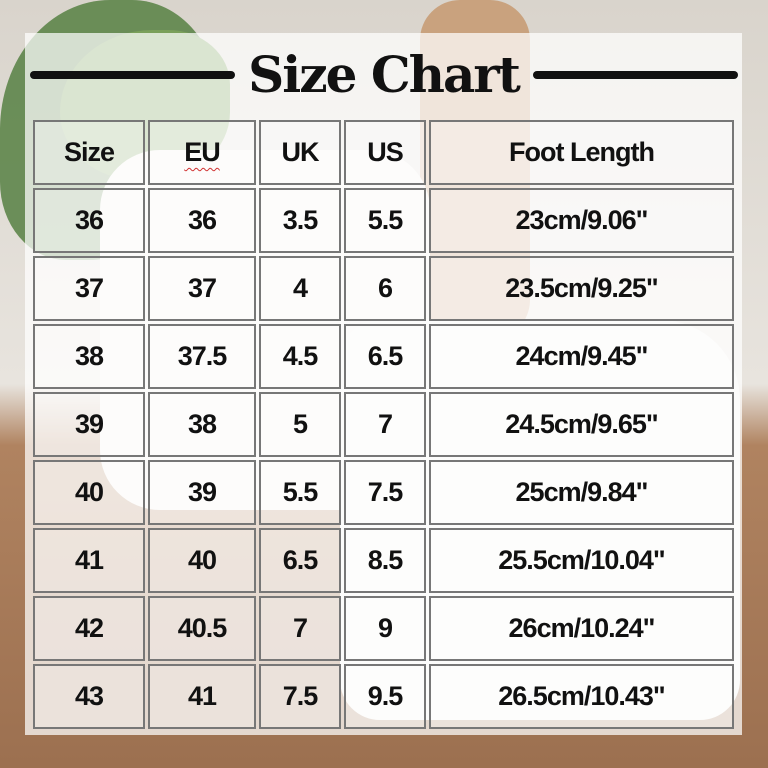 The image size is (768, 768). I want to click on table-row: 42 40.5 7 9 26cm/10.24", so click(383, 628).